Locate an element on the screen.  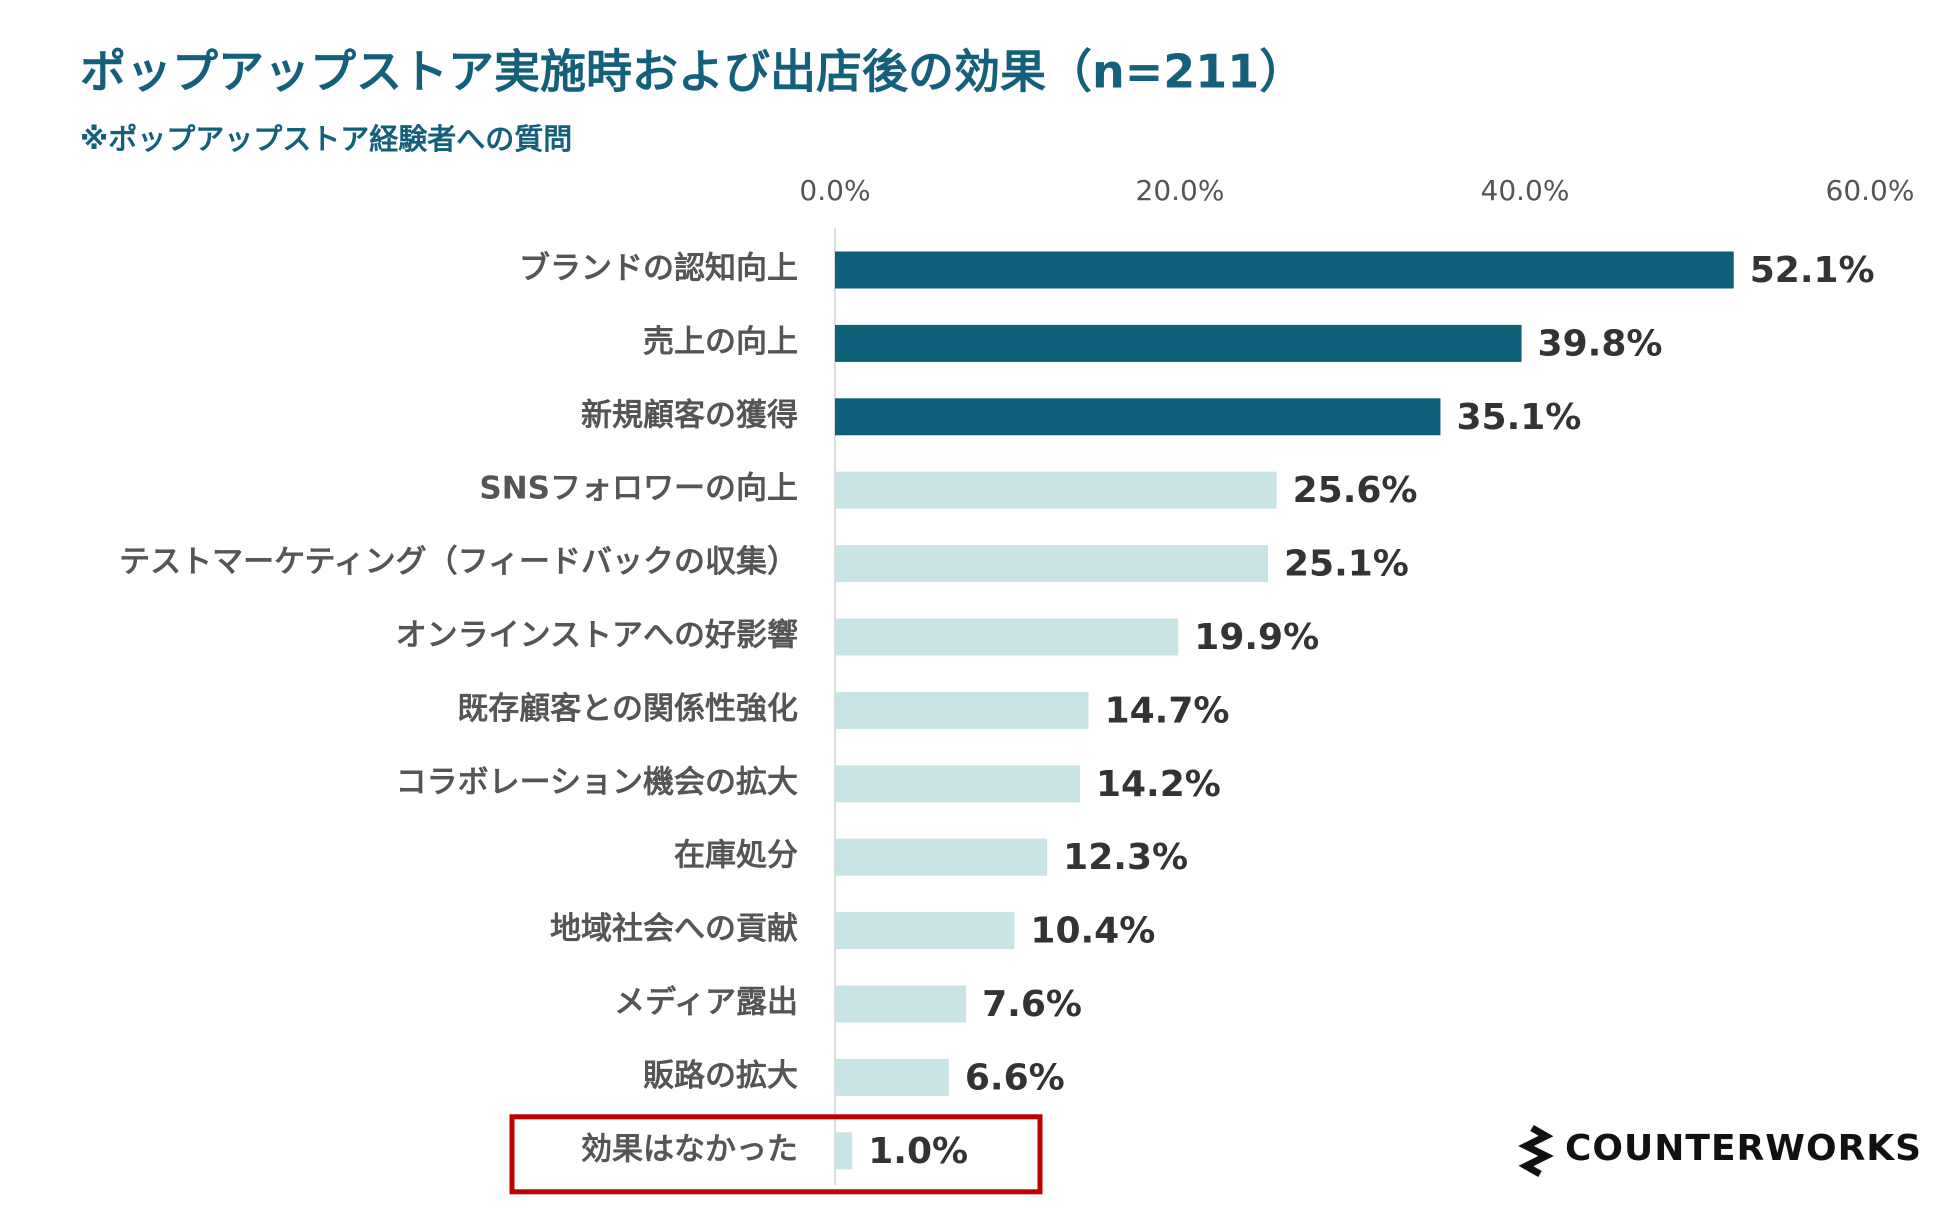
category-label: 新規顧客の獲得 is located at coordinates (689, 415).